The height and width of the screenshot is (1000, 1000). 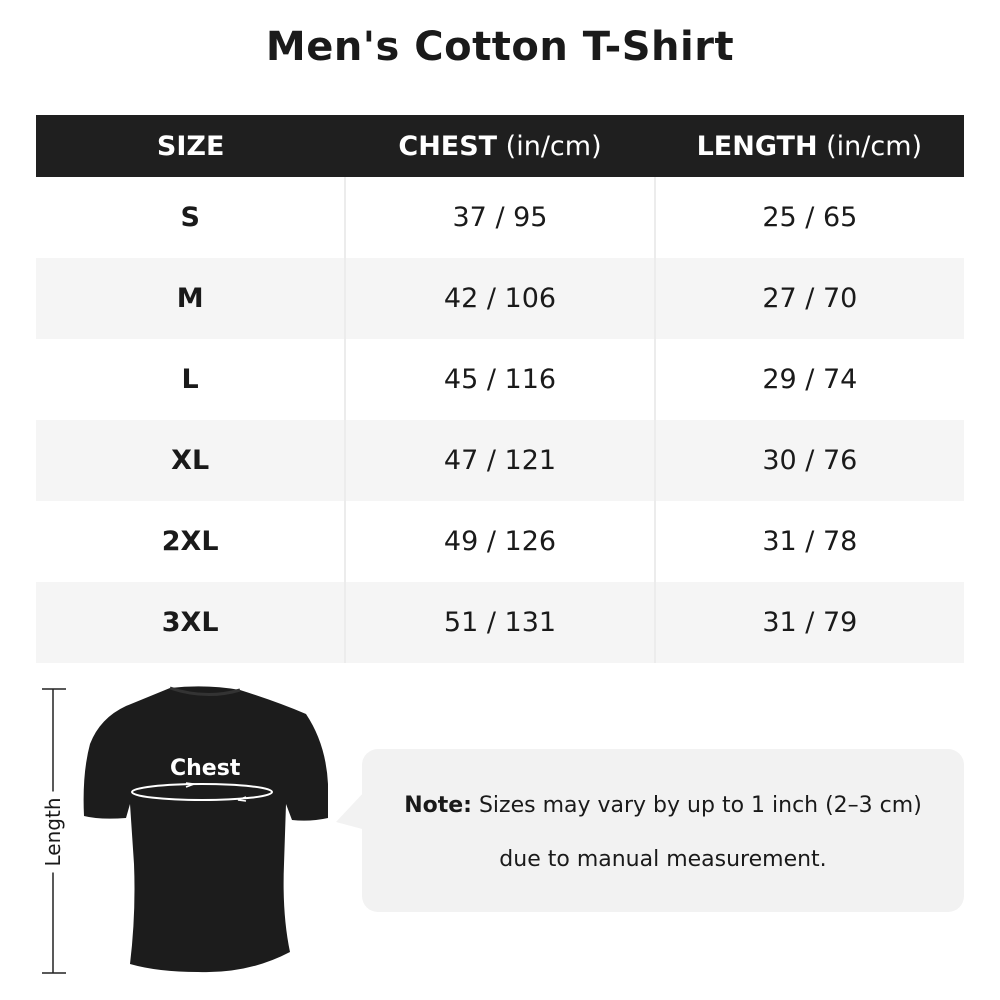 What do you see at coordinates (190, 217) in the screenshot?
I see `cell-size: S` at bounding box center [190, 217].